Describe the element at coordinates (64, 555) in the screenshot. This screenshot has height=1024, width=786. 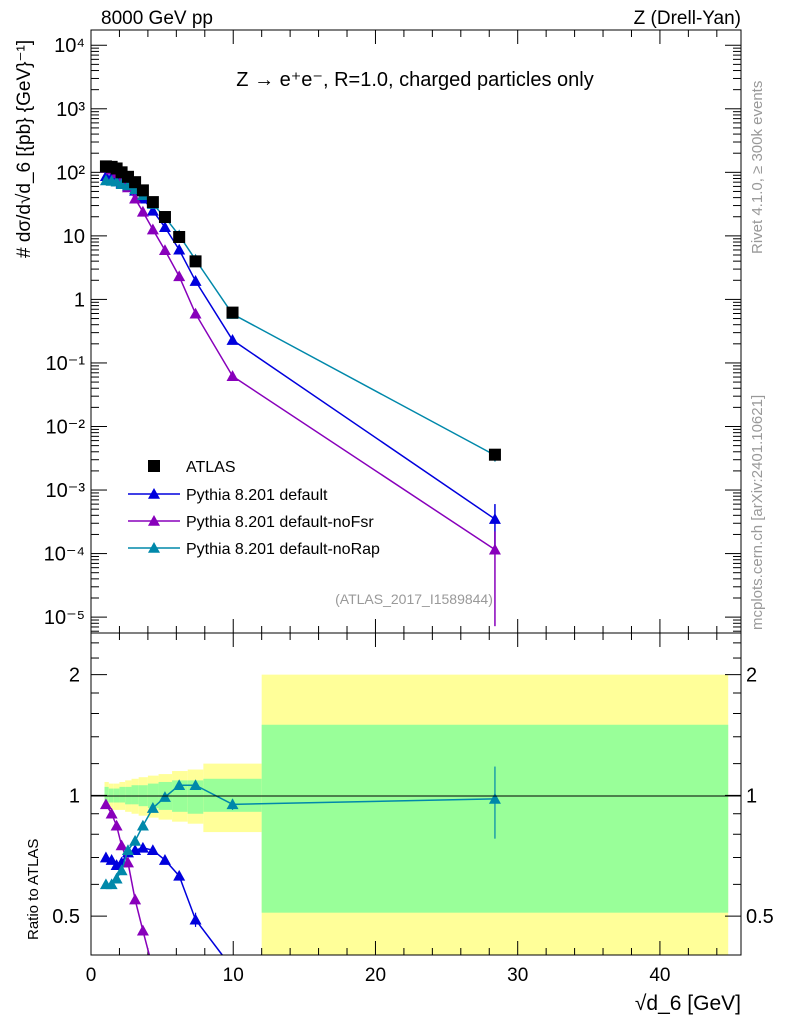
I see `y-tick-label: 10⁻⁴` at that location.